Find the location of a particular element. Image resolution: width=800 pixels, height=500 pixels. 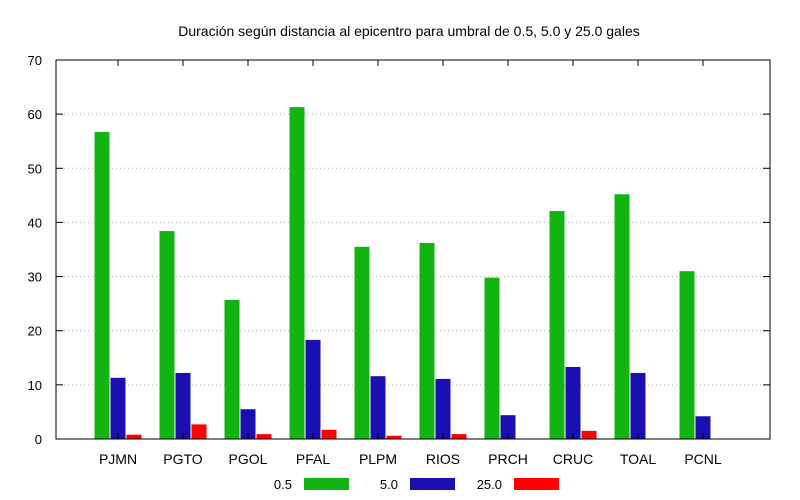

bar-0.5-PGTO is located at coordinates (167, 335).